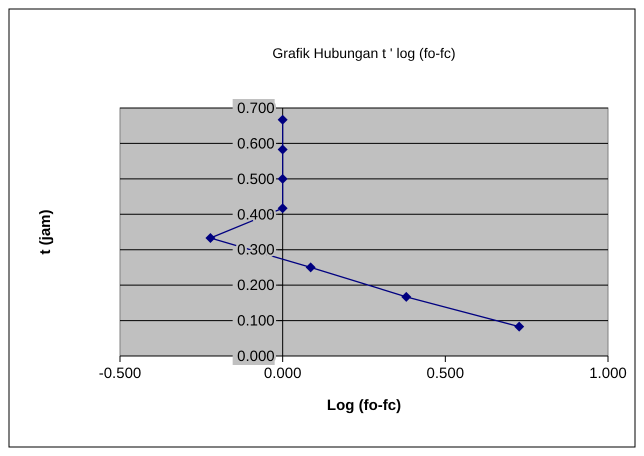 This screenshot has height=456, width=644. I want to click on y-tick-label: 0.700, so click(256, 108).